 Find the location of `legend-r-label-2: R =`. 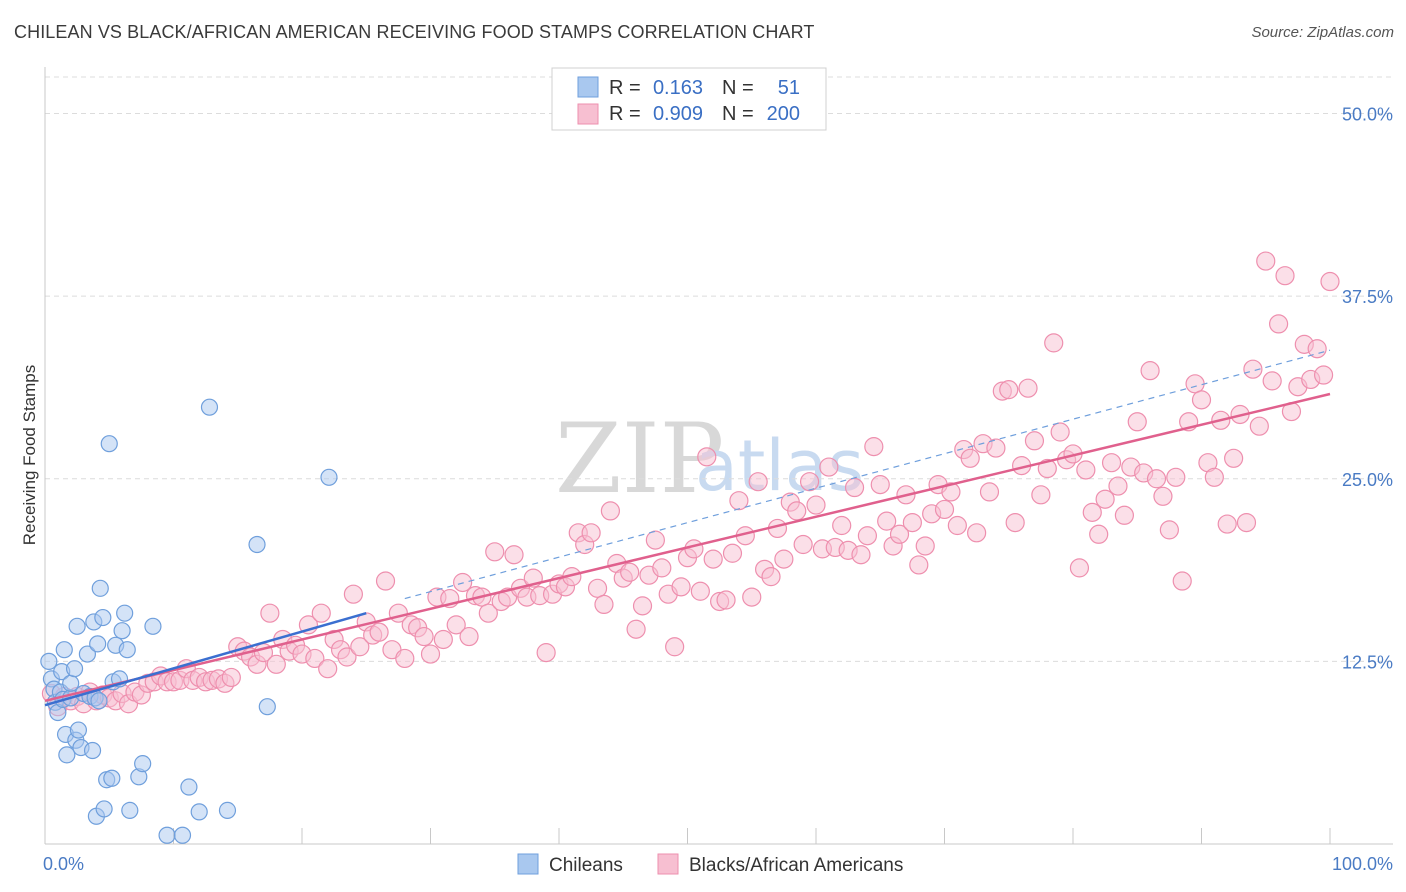

legend-r-label-2: R = is located at coordinates (625, 114).